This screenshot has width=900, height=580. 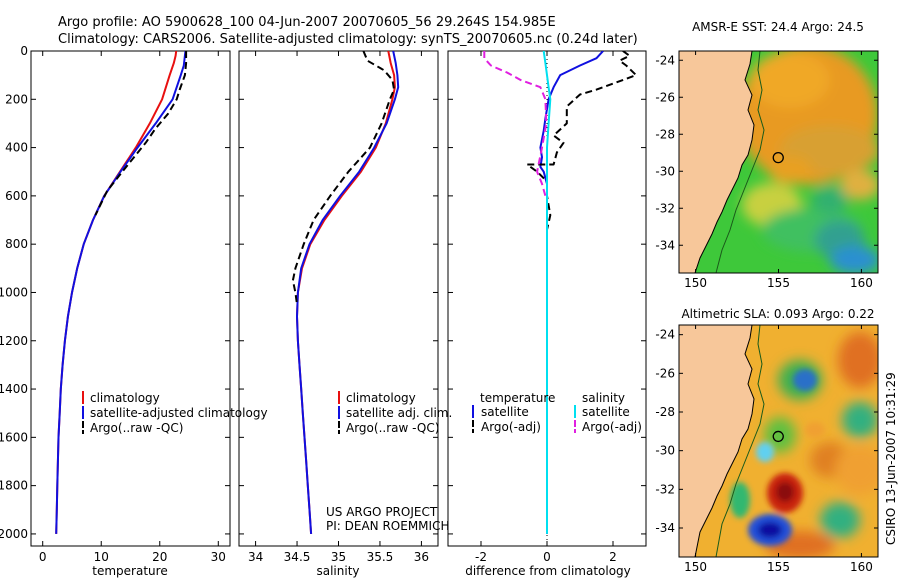 I want to click on x-tick-label: 2, so click(x=613, y=557).